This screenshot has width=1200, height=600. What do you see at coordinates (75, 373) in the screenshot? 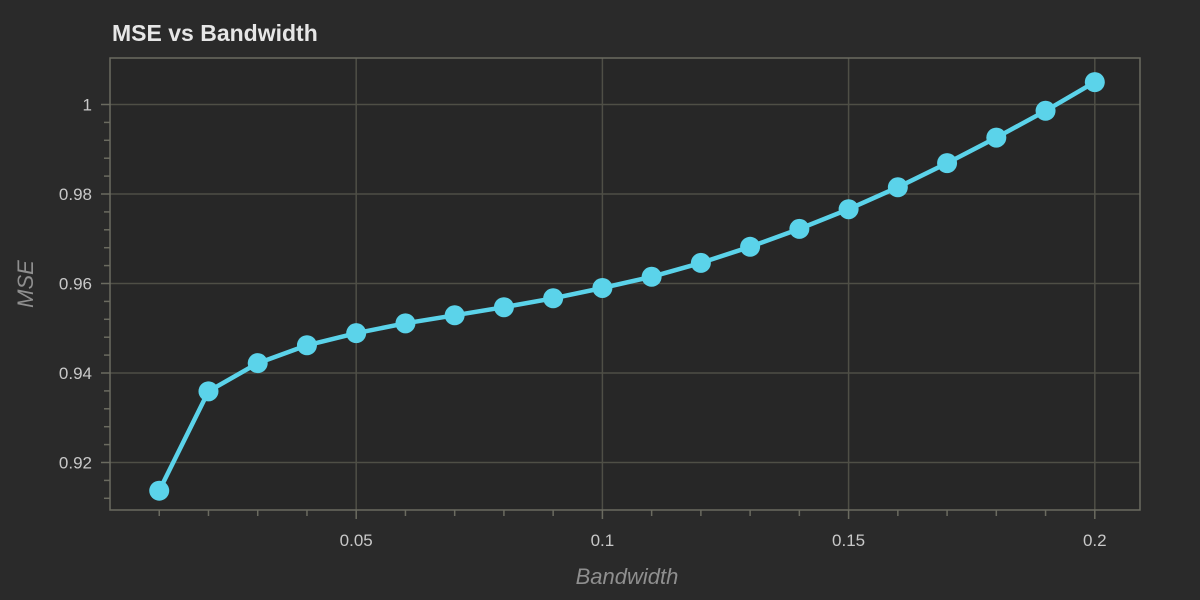
I see `y-tick-label-1: 0.94` at bounding box center [75, 373].